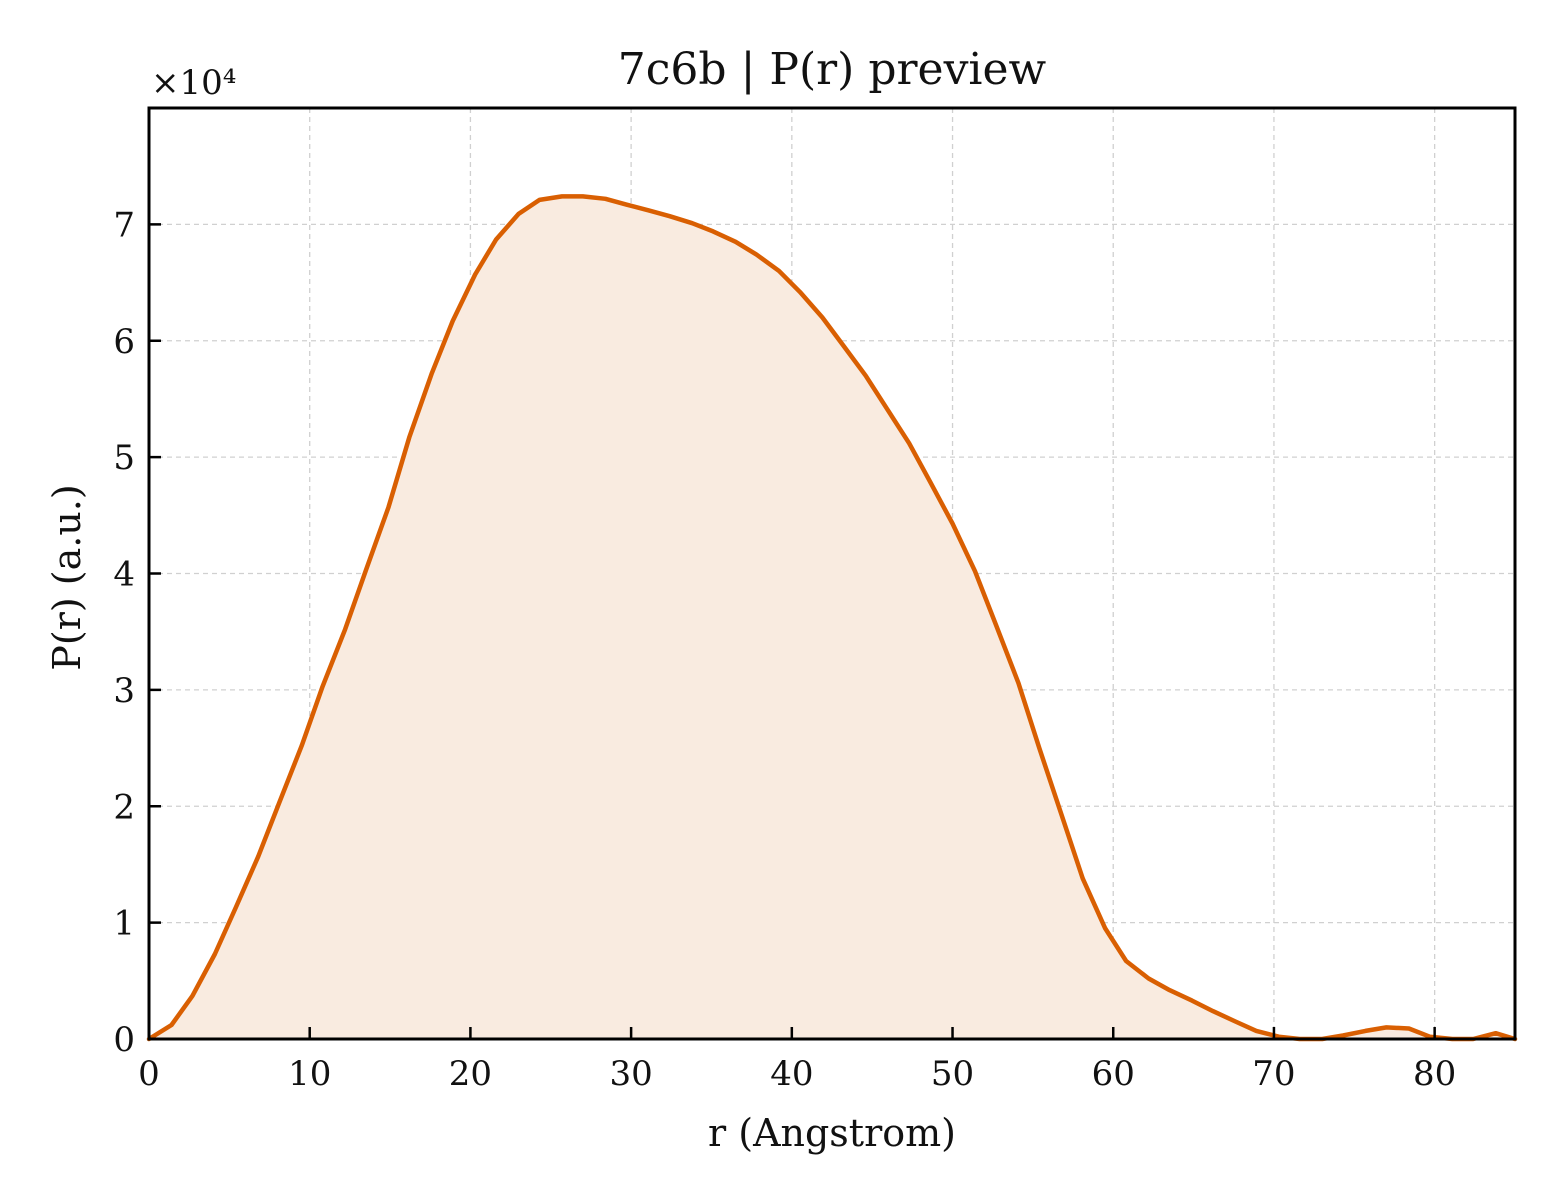 The image size is (1560, 1200). What do you see at coordinates (470, 1074) in the screenshot?
I see `x-tick-label: 20` at bounding box center [470, 1074].